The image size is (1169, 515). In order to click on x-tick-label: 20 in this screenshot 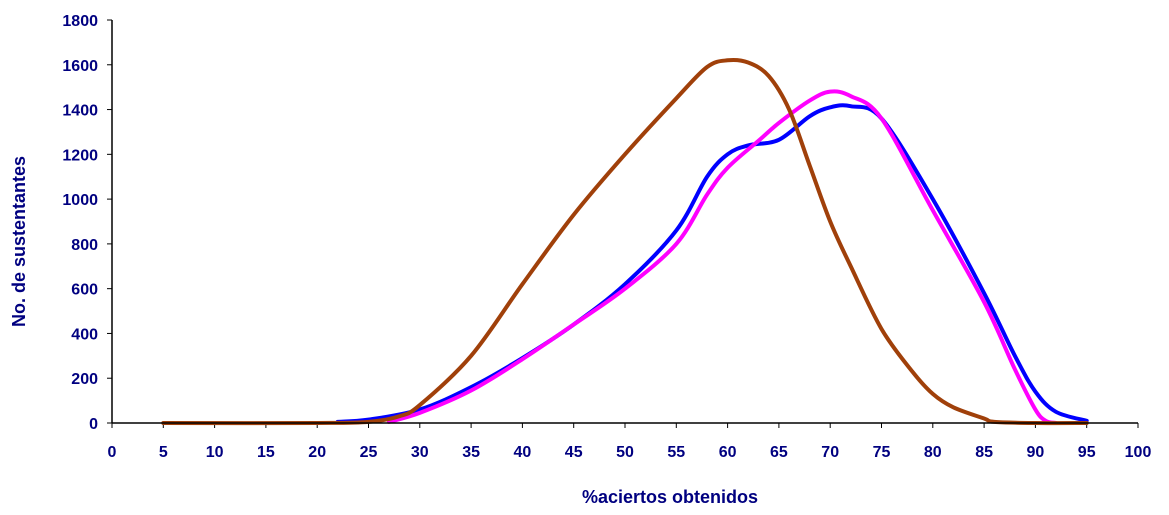, I will do `click(317, 452)`.